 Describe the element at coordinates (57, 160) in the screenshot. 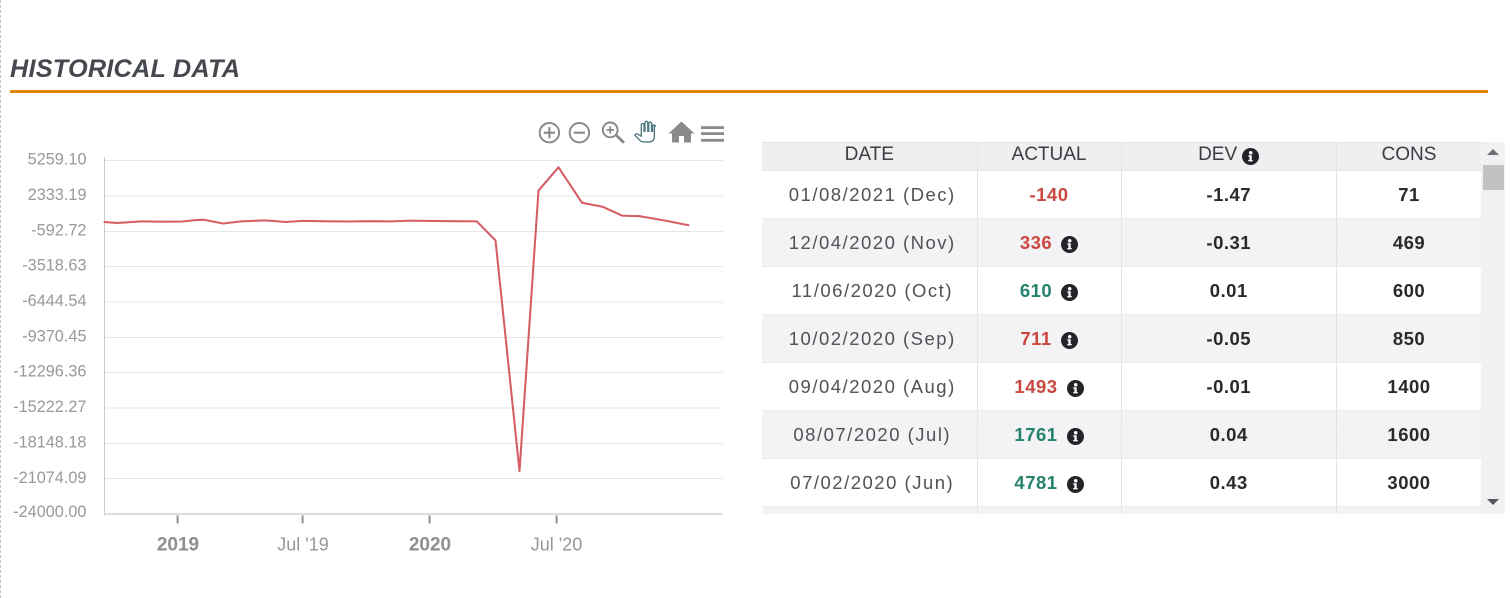

I see `svg-text: 5259.10` at that location.